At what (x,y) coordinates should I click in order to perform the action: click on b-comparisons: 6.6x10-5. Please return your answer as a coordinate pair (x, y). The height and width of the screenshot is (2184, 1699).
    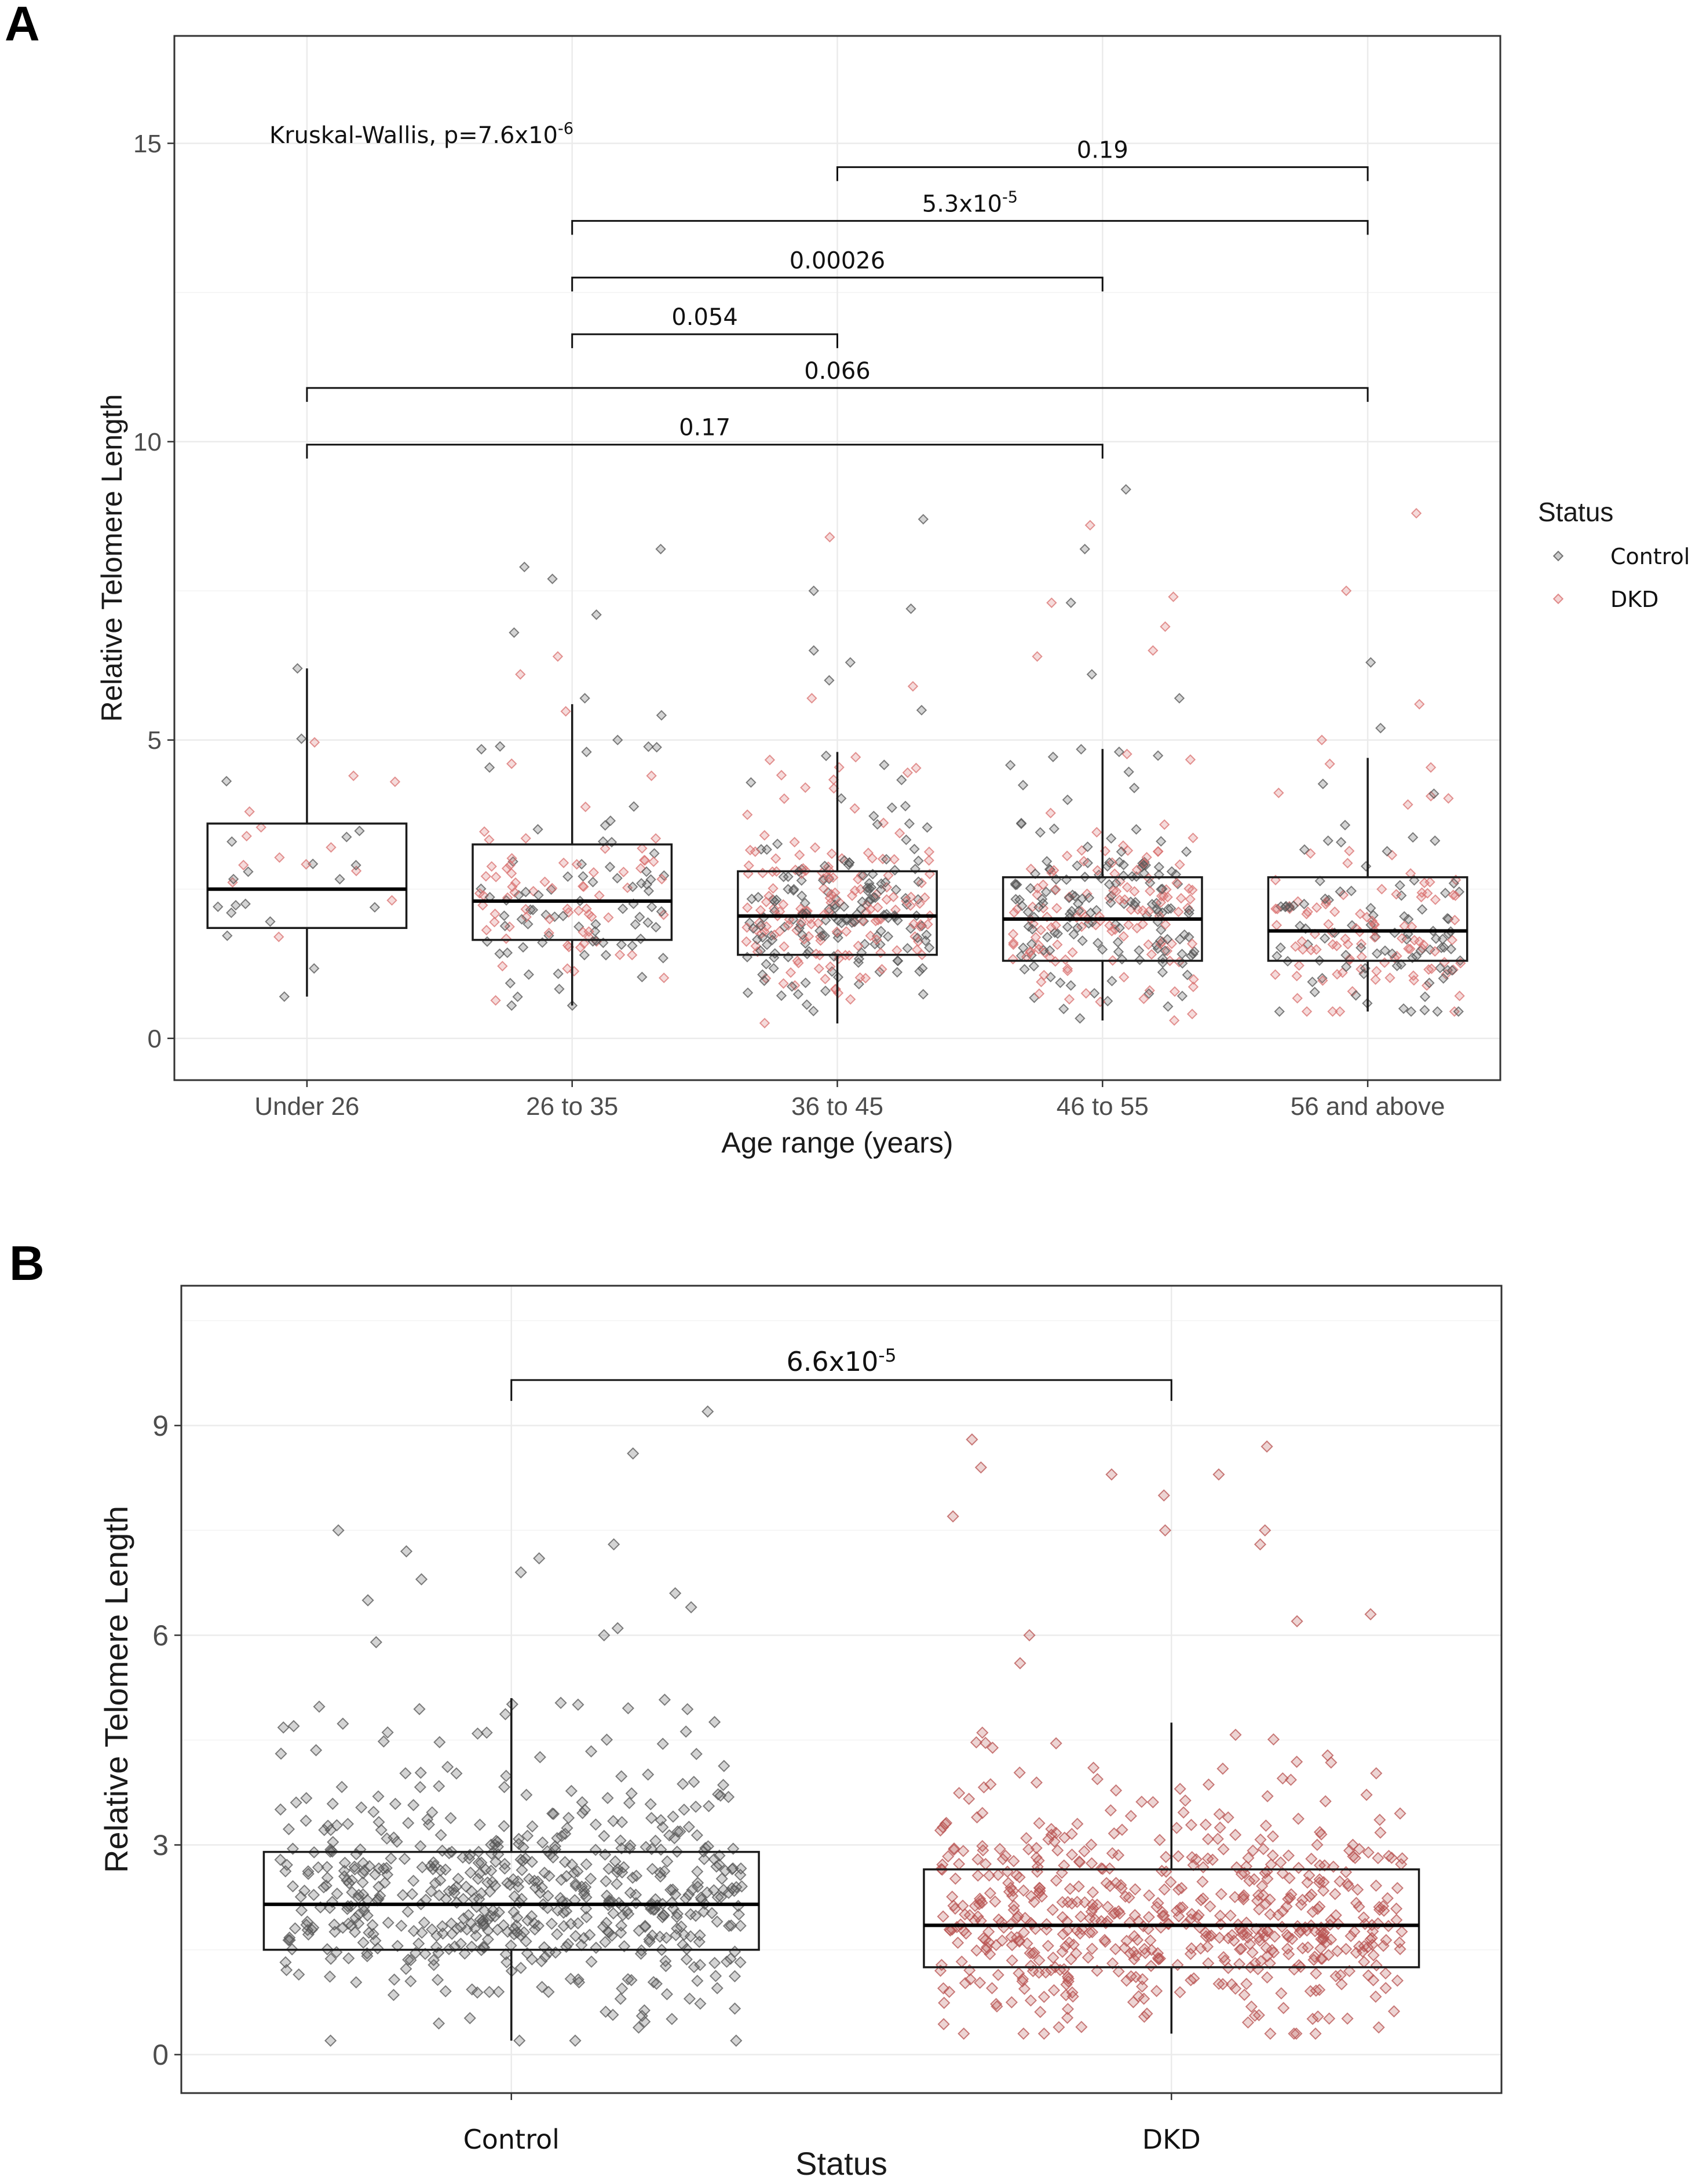
    Looking at the image, I should click on (841, 1373).